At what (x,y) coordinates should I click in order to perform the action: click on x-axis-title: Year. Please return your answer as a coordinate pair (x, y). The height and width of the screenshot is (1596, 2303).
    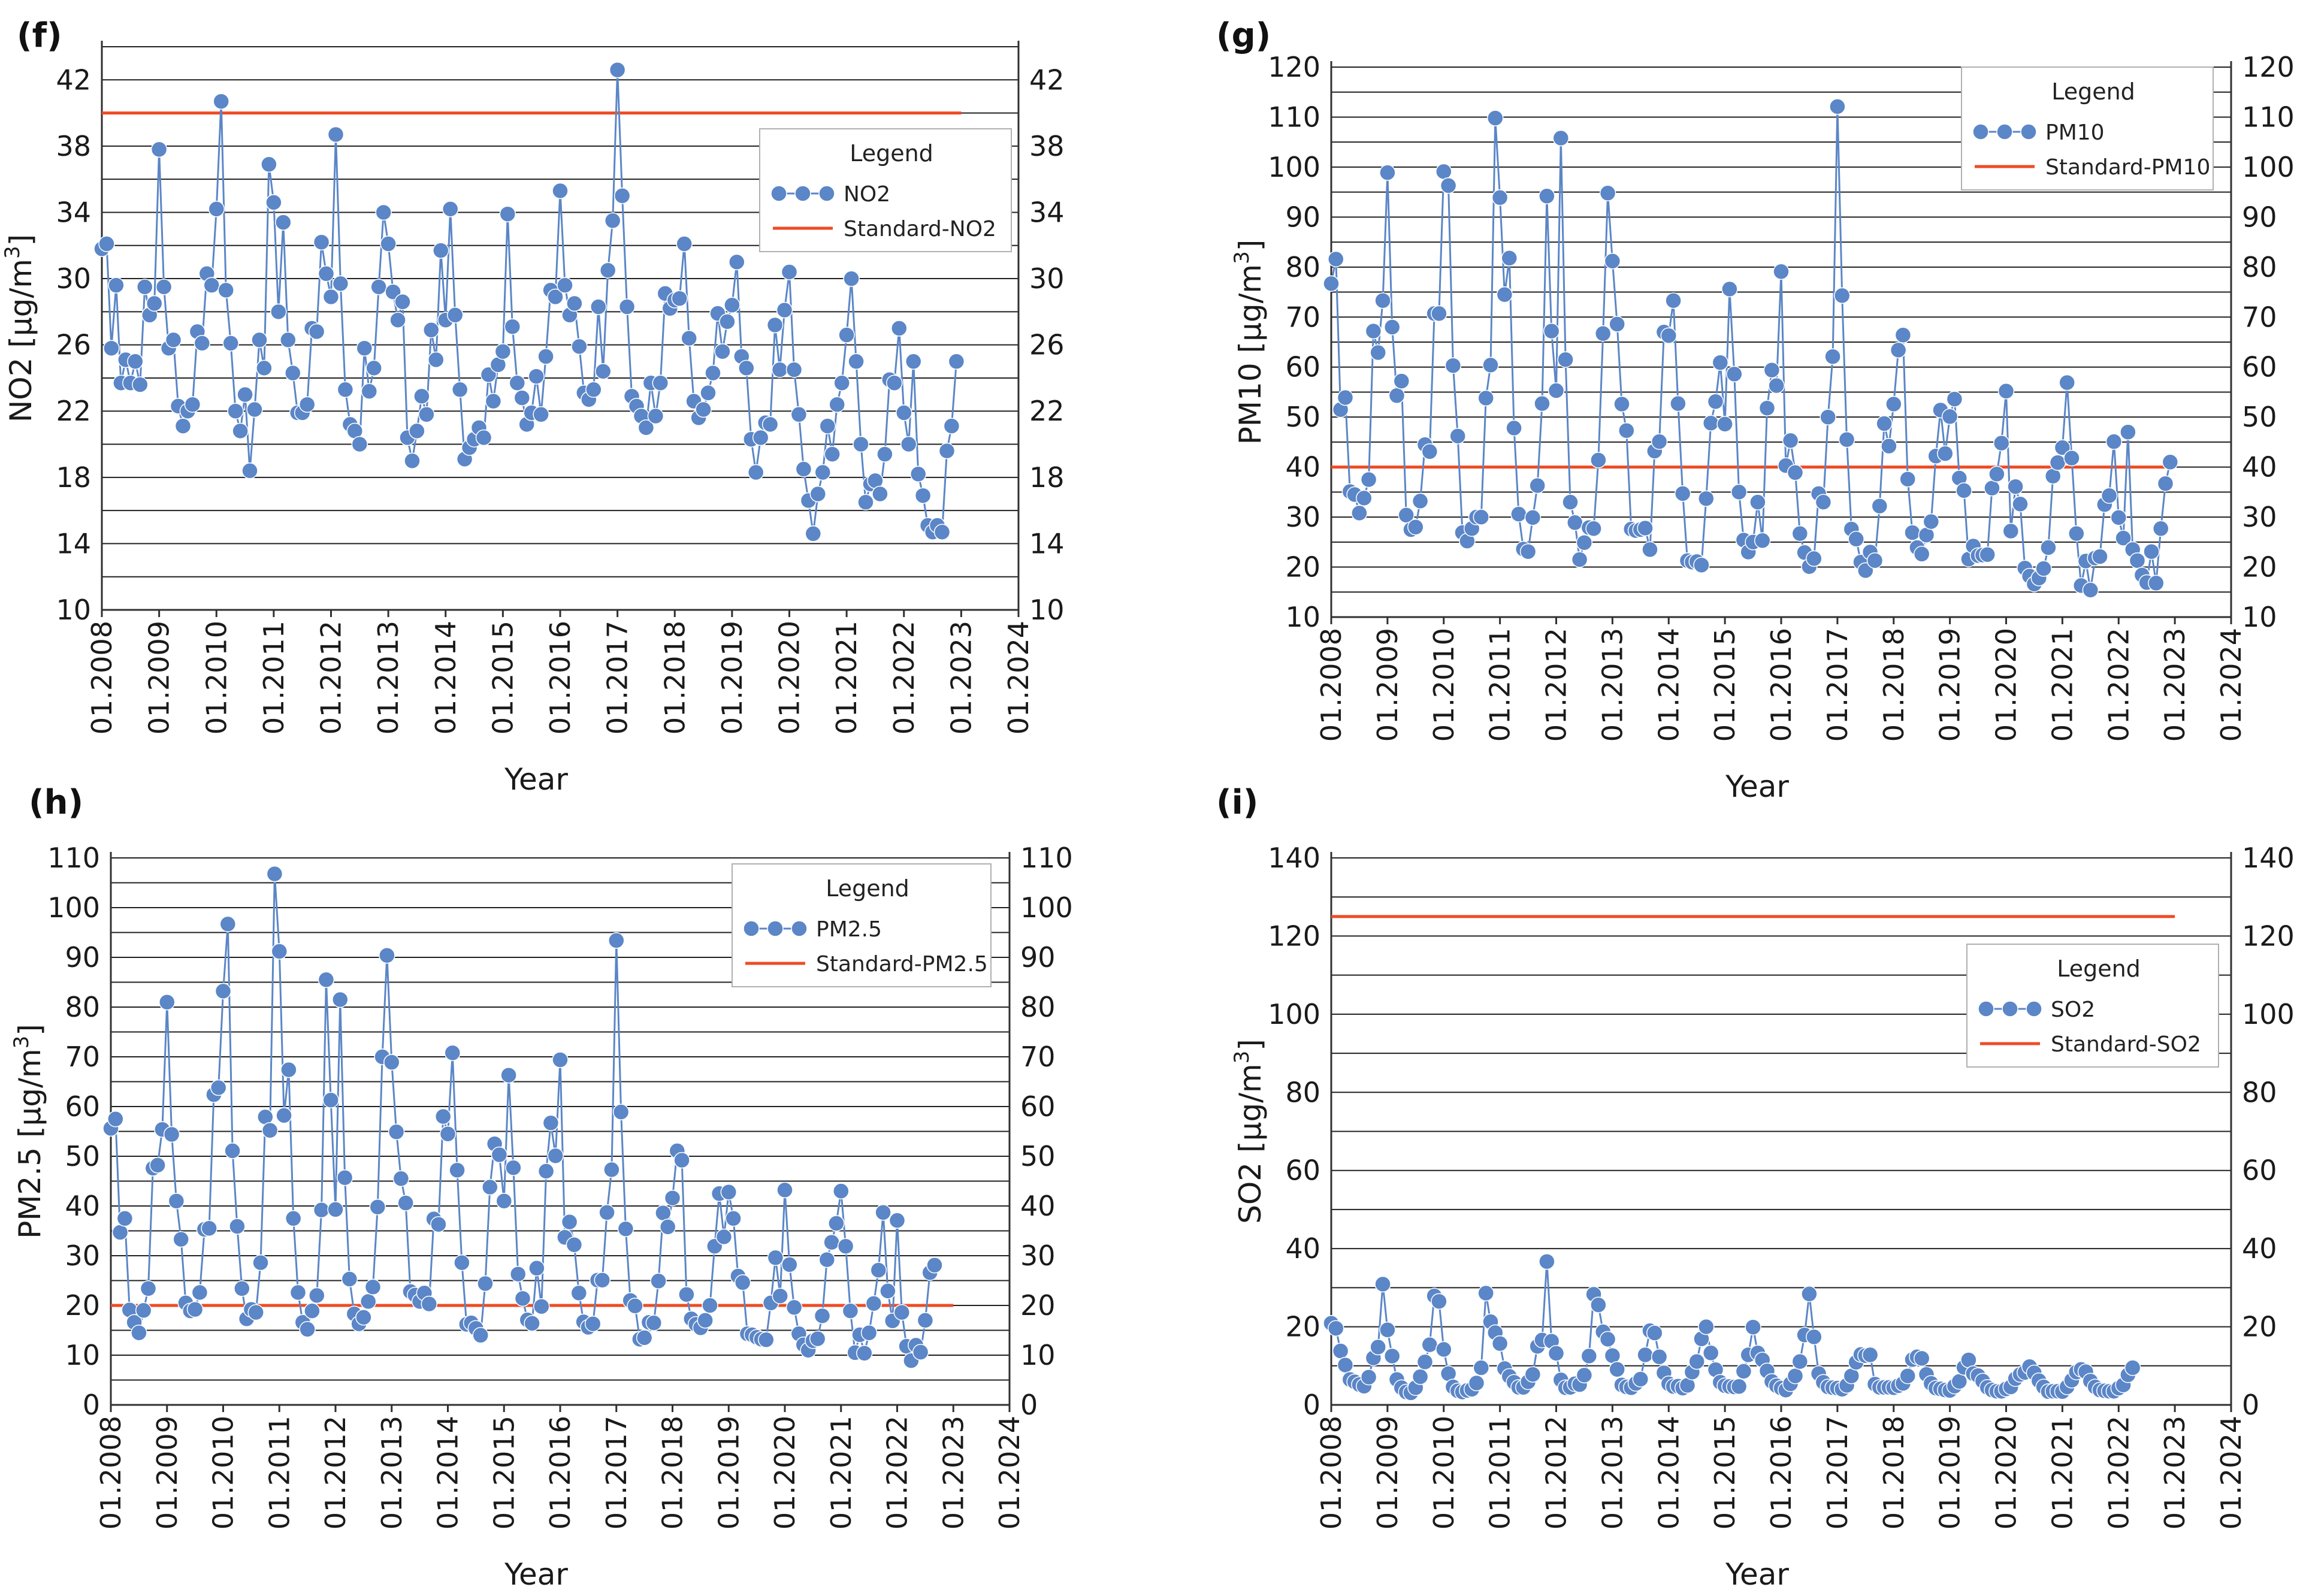
    Looking at the image, I should click on (536, 1574).